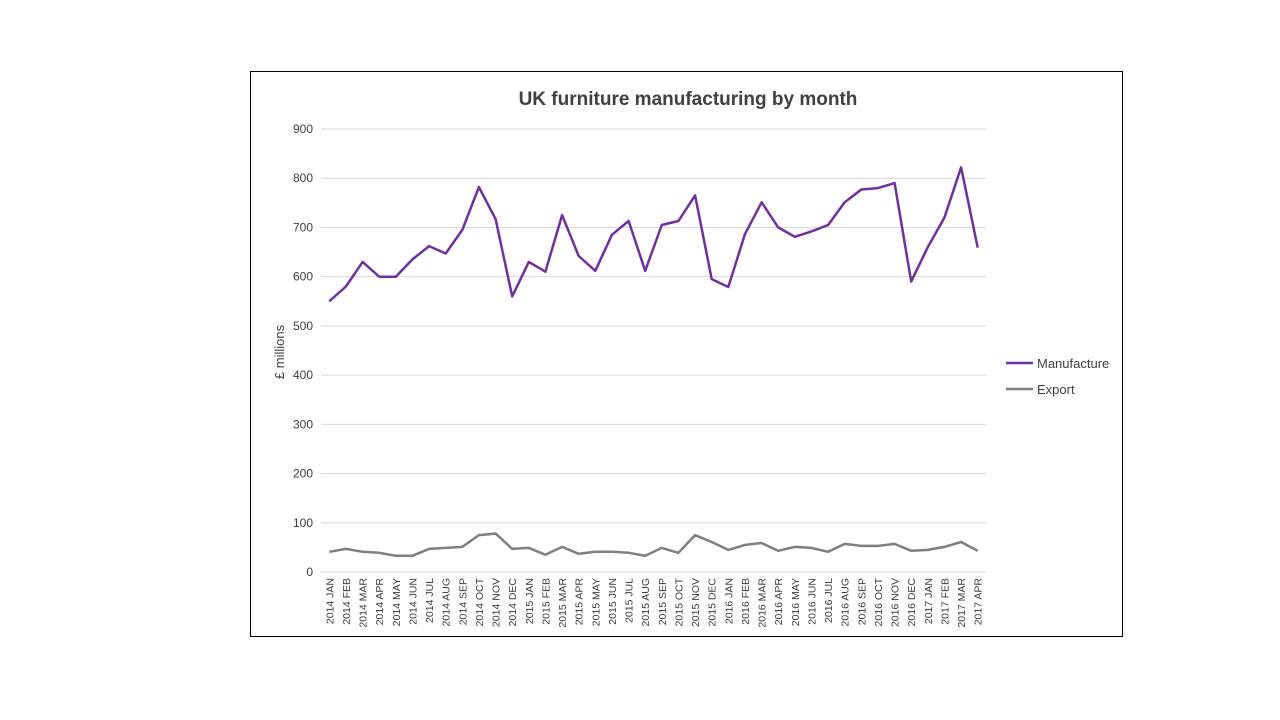 This screenshot has height=720, width=1280. What do you see at coordinates (688, 99) in the screenshot?
I see `chart-title: UK furniture manufacturing by month` at bounding box center [688, 99].